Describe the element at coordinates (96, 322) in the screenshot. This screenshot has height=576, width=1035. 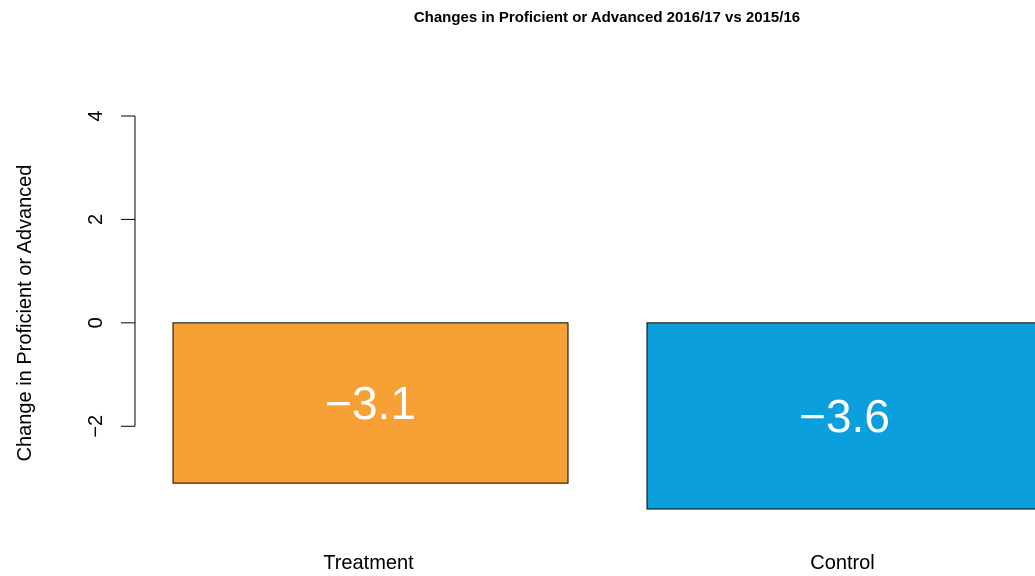
I see `y-tick-label: 0` at that location.